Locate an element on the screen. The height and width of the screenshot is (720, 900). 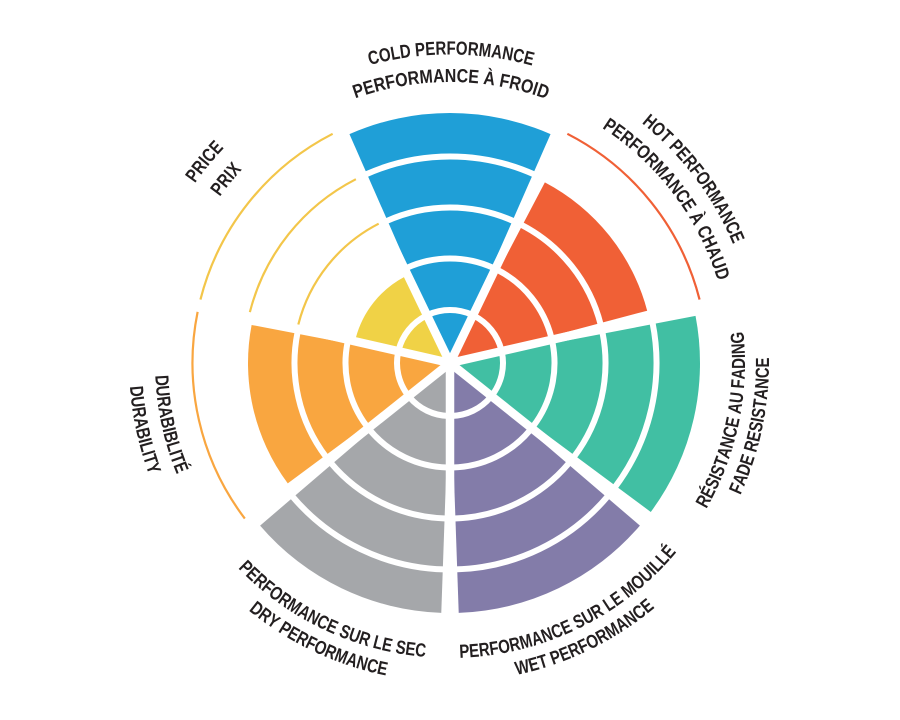
svg-text: L is located at coordinates (395, 53).